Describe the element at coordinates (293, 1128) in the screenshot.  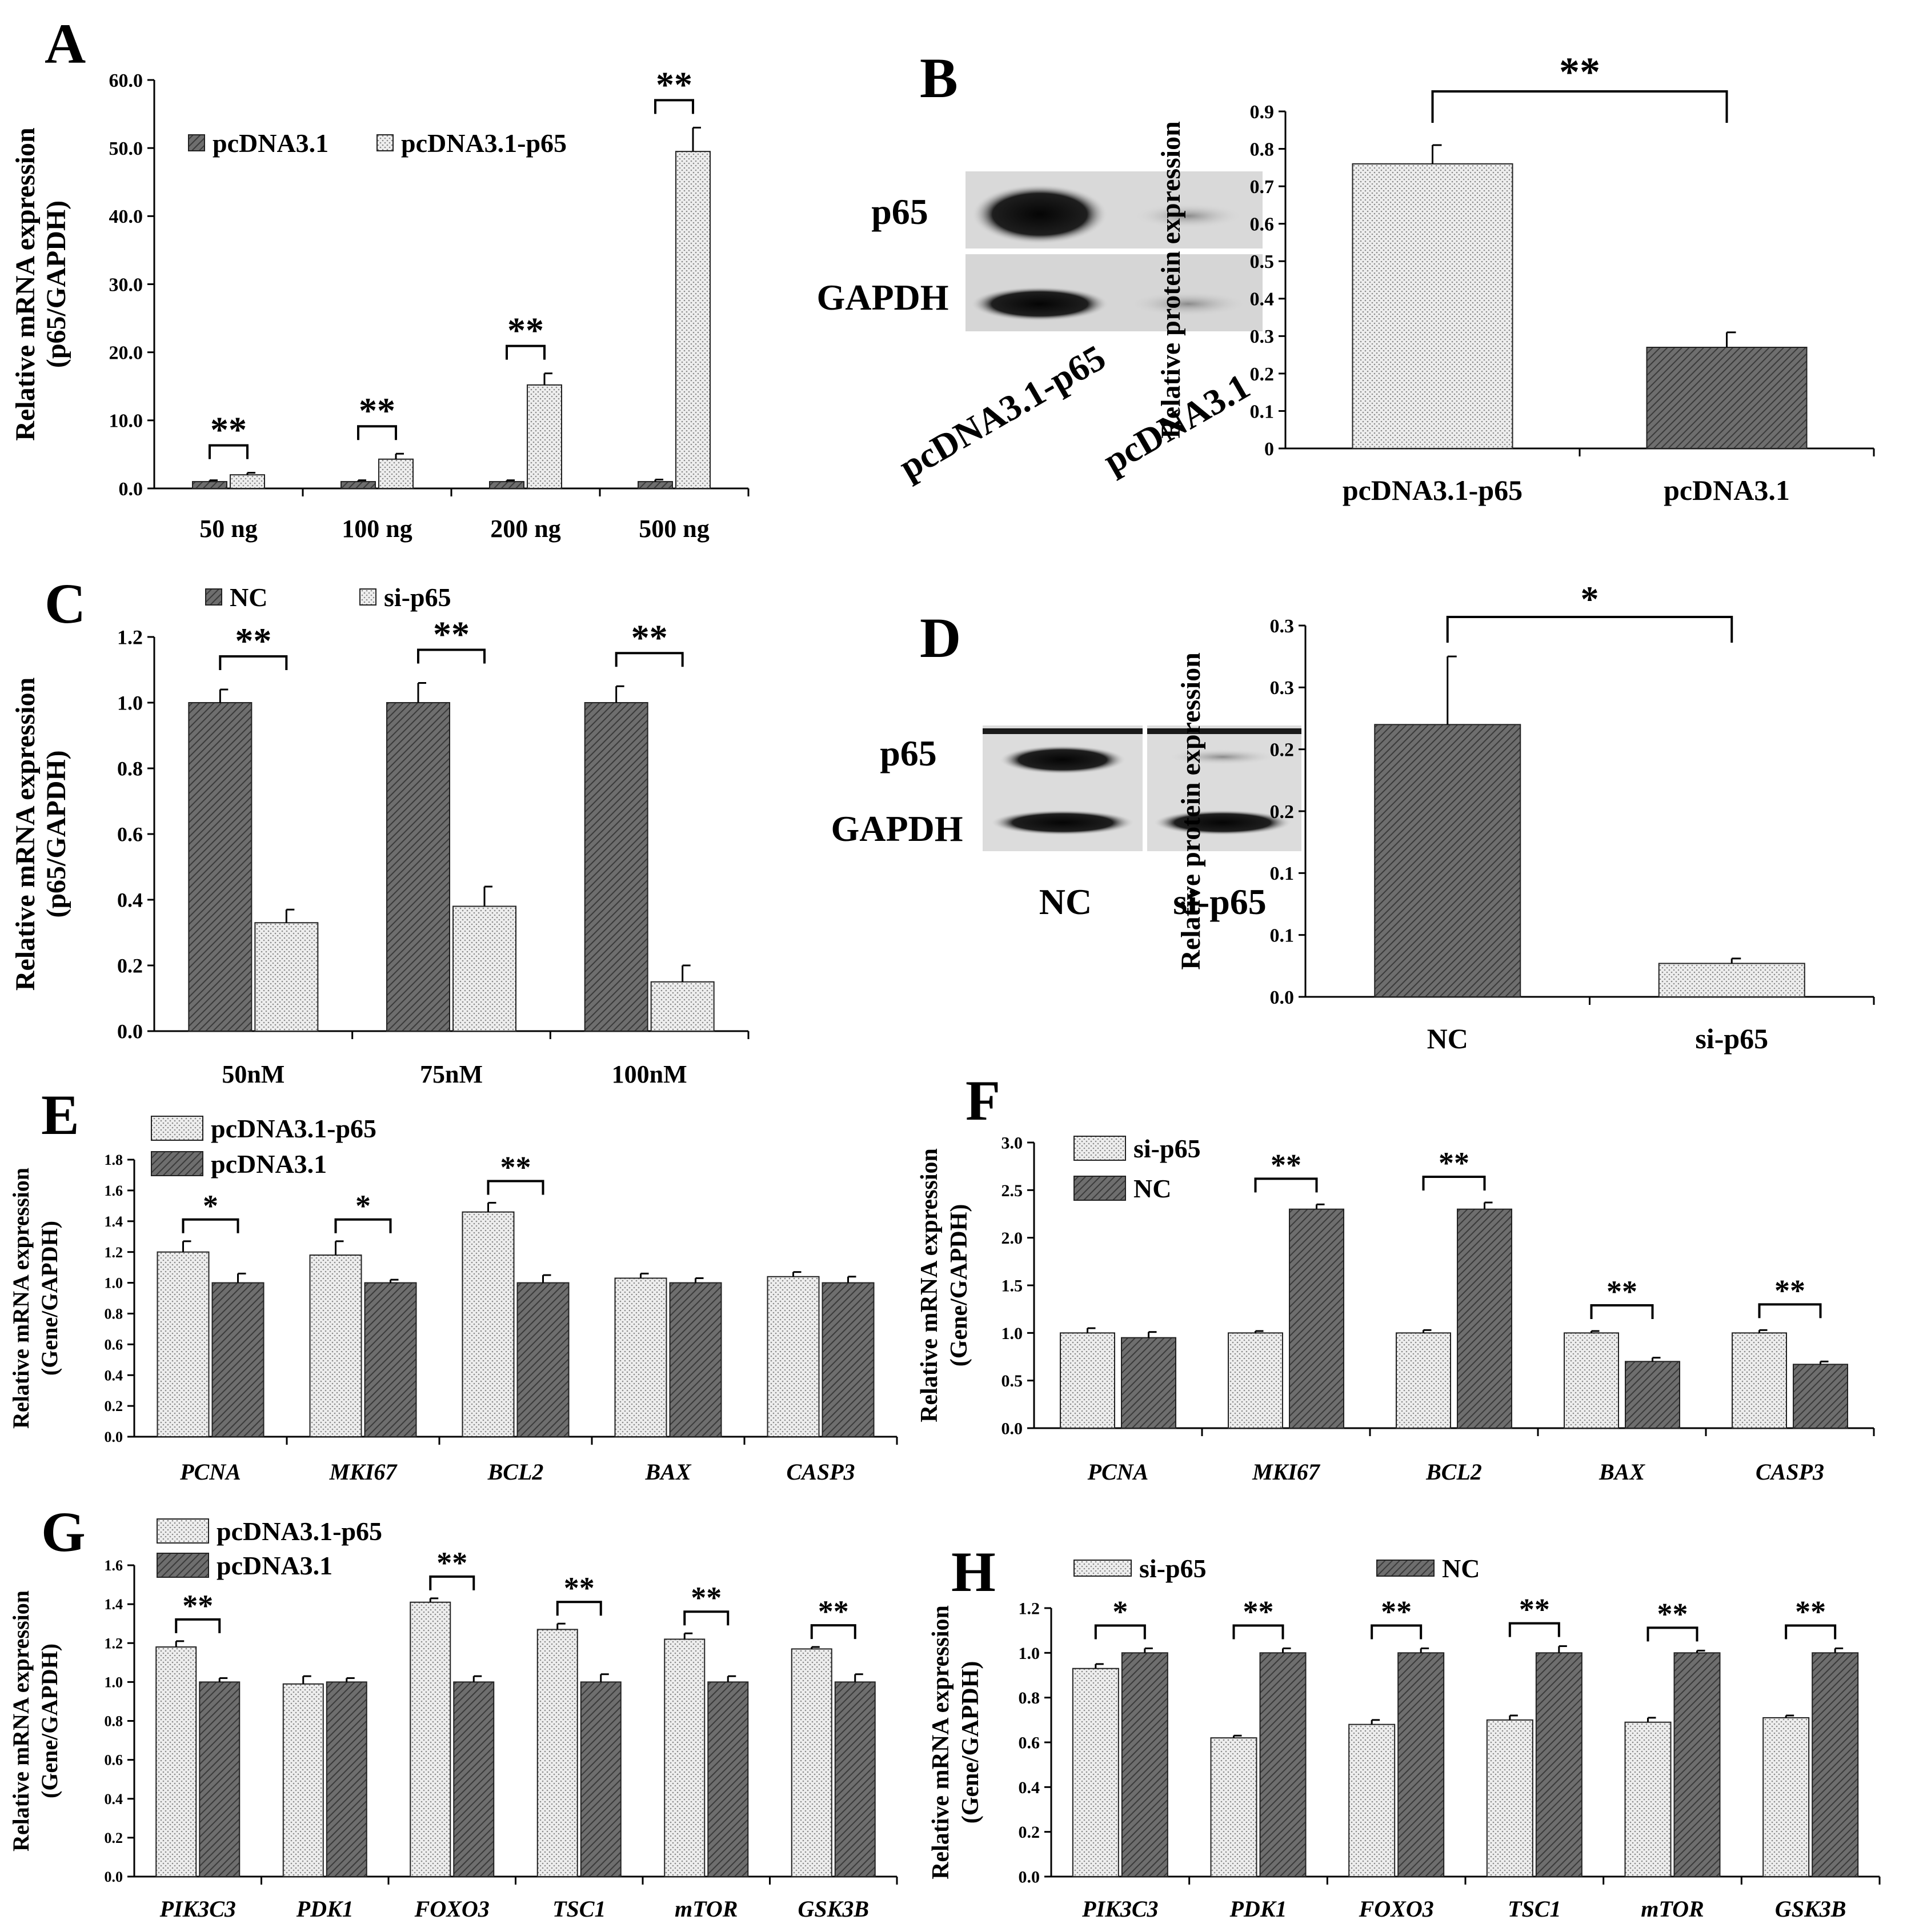
I see `legend-label: pcDNA3.1-p65` at that location.